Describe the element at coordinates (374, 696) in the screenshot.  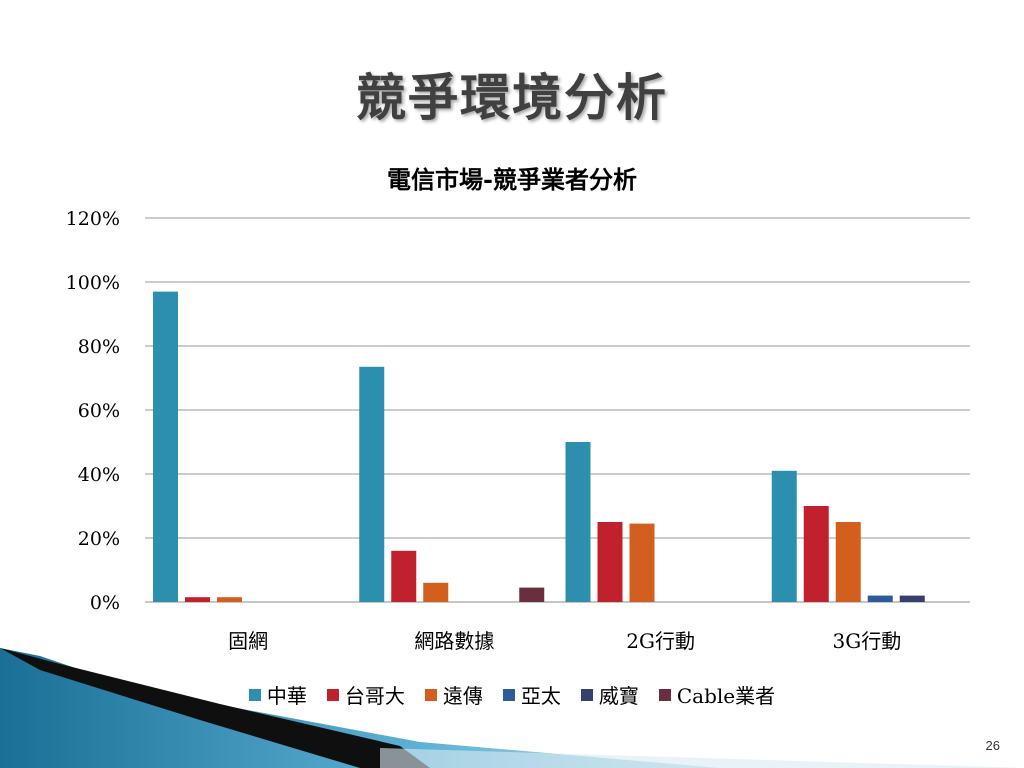
I see `legend-label: 台哥大` at that location.